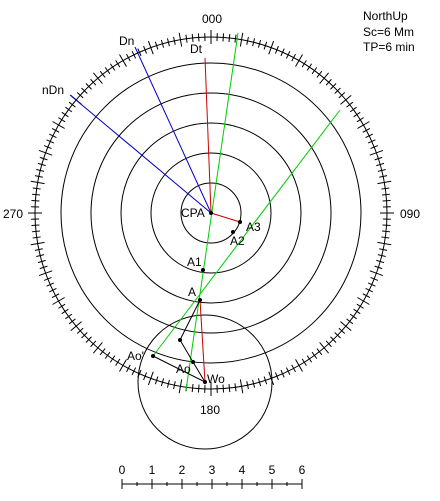  Describe the element at coordinates (302, 470) in the screenshot. I see `scale-label: 6` at that location.